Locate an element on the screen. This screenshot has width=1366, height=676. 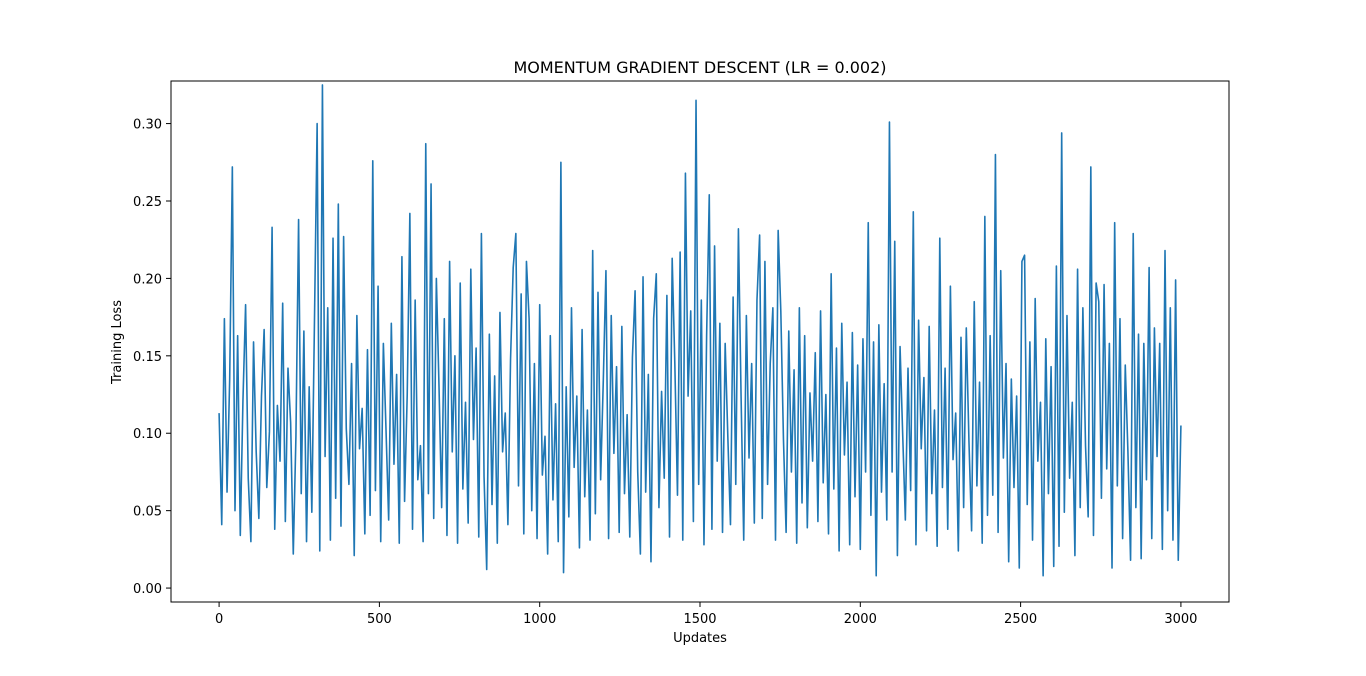
x-tick-label: 1500 is located at coordinates (699, 619).